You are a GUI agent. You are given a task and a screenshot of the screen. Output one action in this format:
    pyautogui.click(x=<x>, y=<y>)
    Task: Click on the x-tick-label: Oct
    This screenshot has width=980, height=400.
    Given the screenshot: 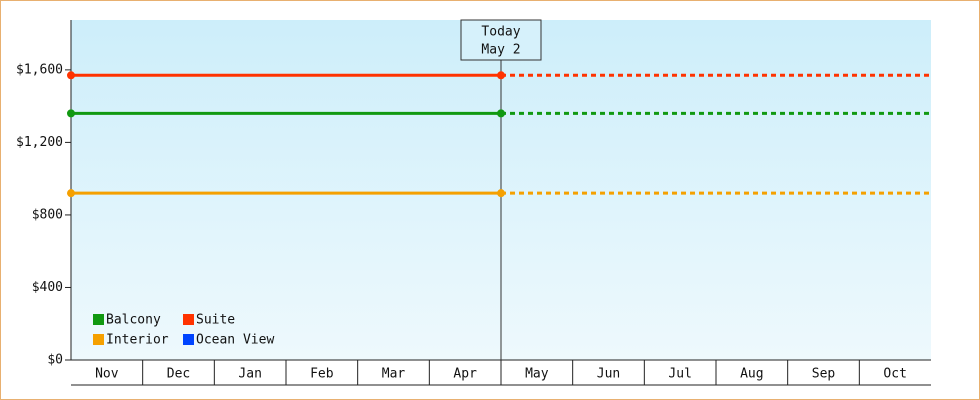 What is the action you would take?
    pyautogui.click(x=894, y=374)
    